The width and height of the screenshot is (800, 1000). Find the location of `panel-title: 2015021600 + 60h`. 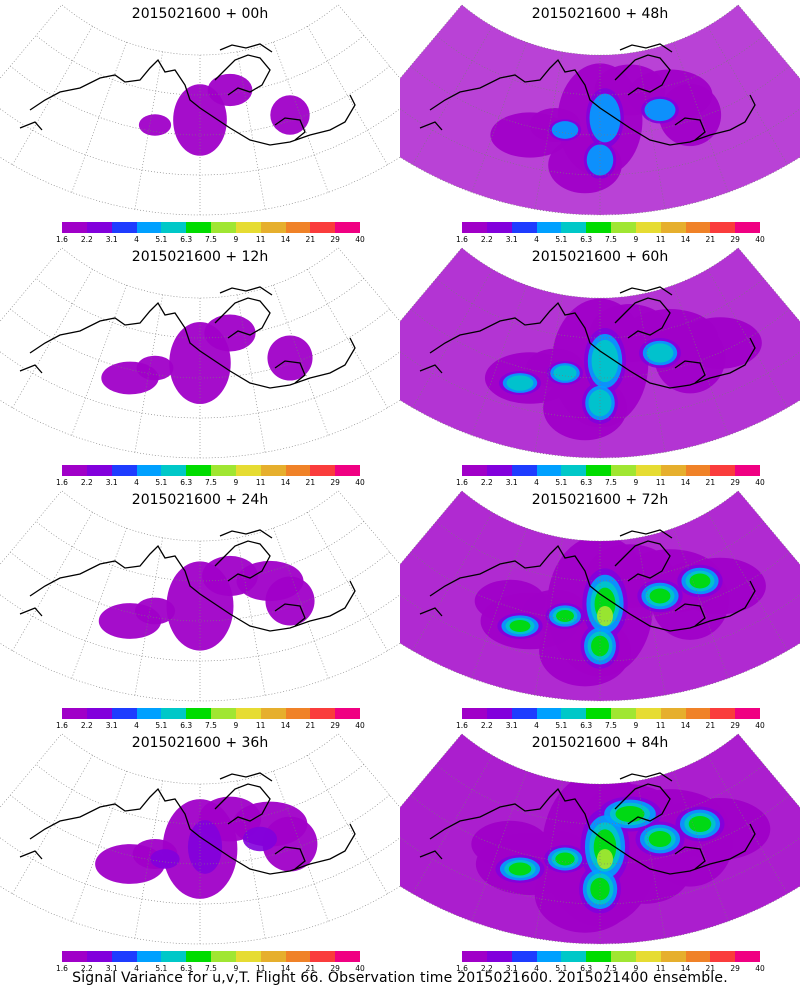

panel-title: 2015021600 + 60h is located at coordinates (600, 257).